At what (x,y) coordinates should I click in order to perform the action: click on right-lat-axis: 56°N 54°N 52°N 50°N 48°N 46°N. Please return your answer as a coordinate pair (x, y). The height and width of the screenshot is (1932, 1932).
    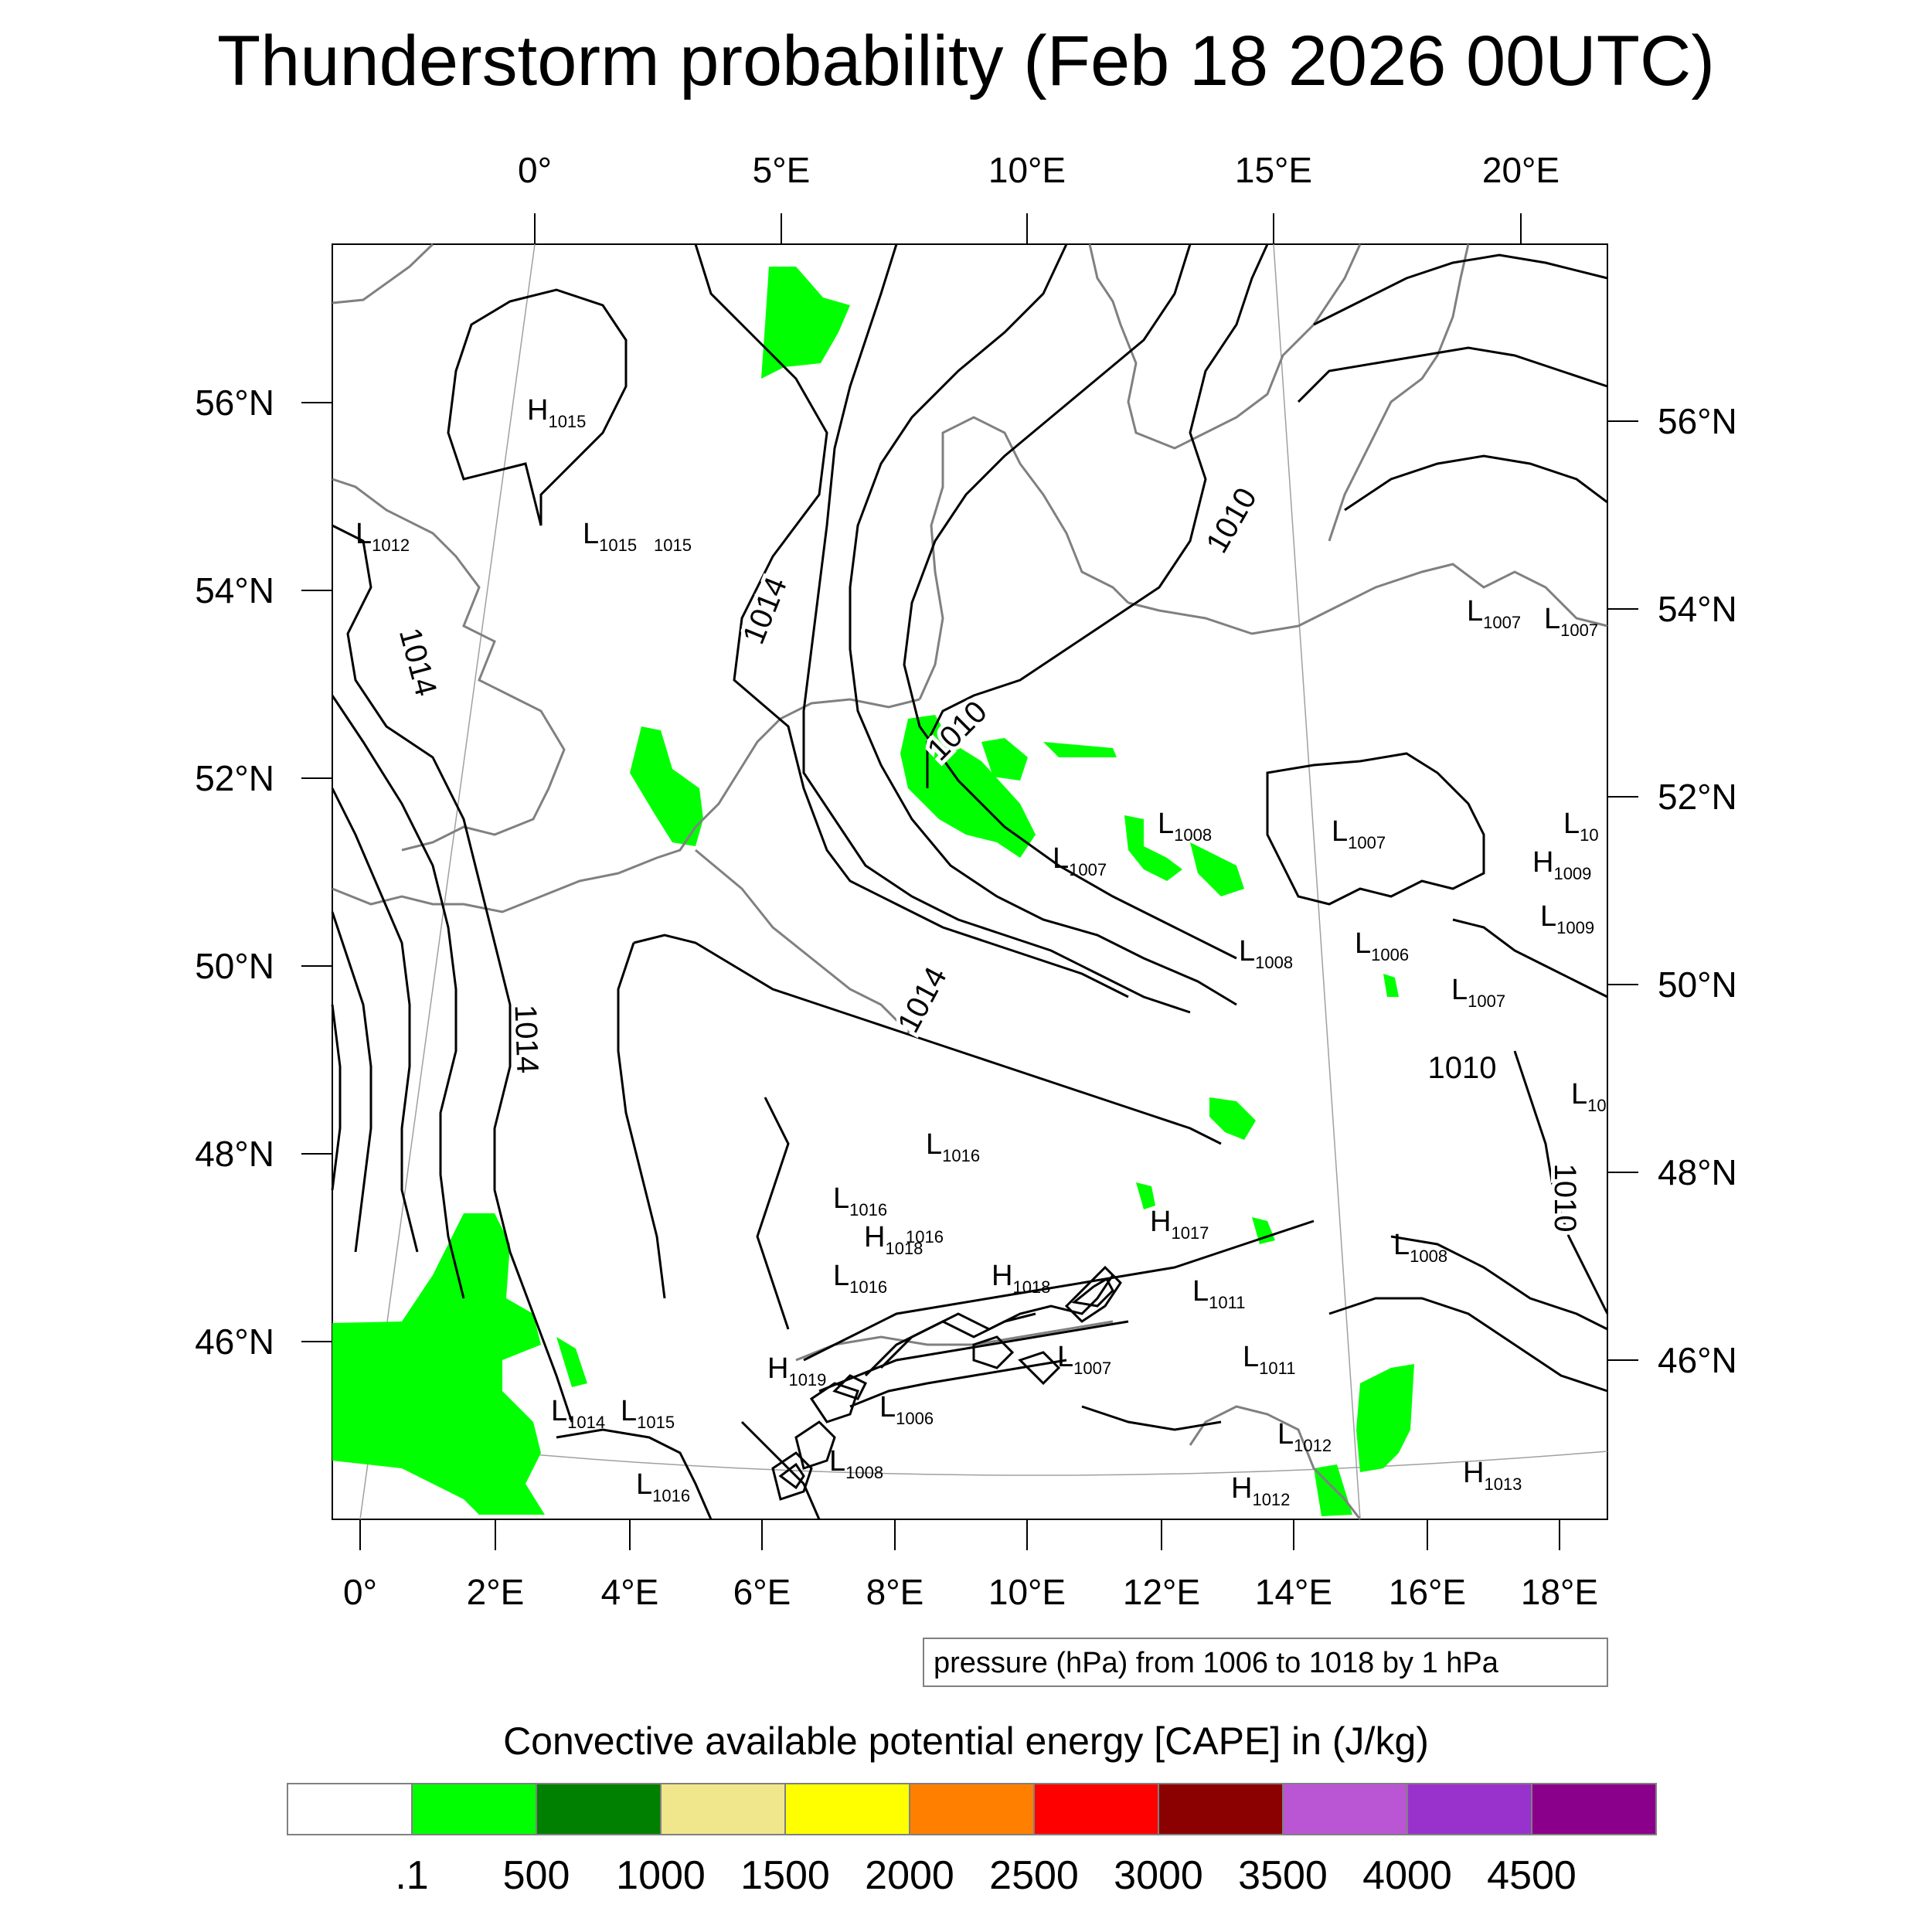
    Looking at the image, I should click on (1672, 891).